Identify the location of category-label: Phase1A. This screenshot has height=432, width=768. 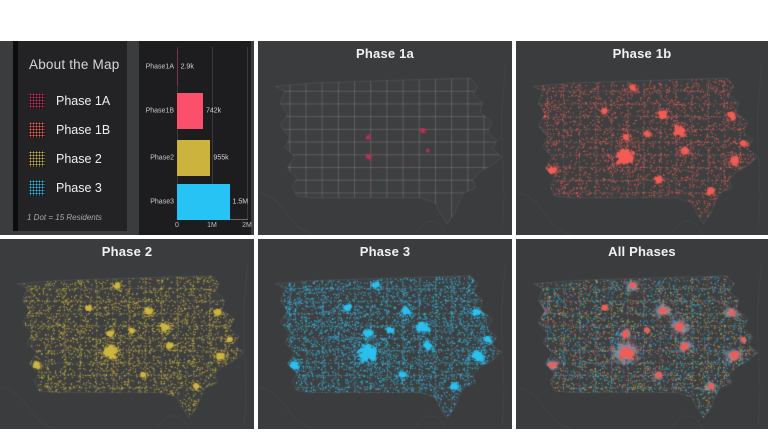
(159, 67).